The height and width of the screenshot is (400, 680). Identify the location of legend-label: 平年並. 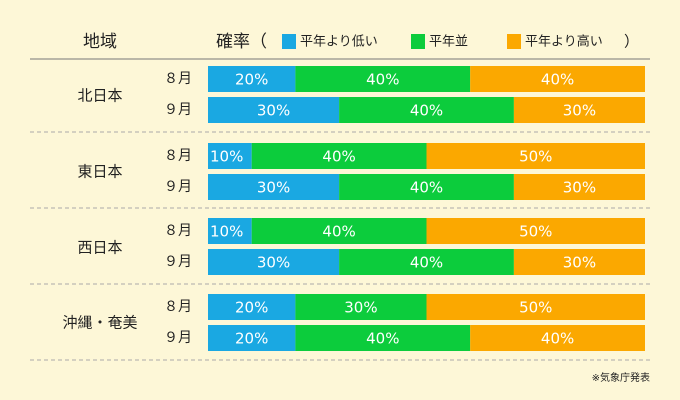
(448, 42).